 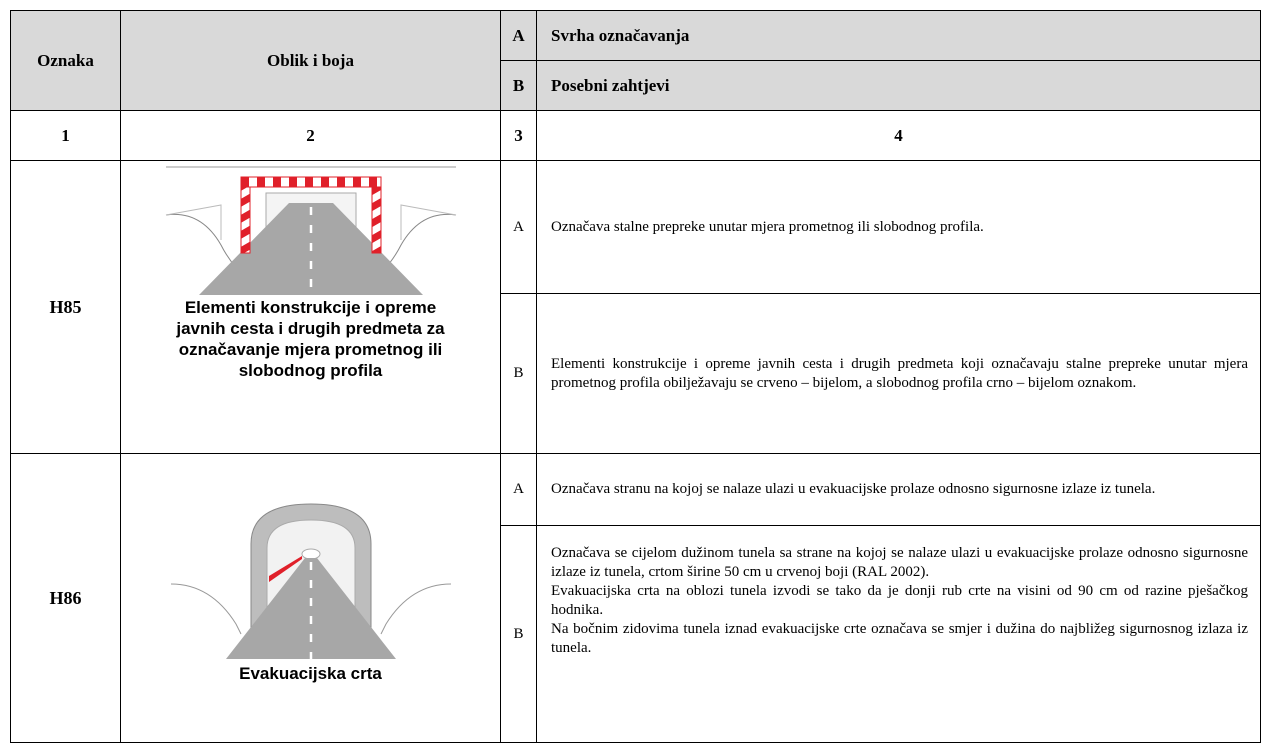 I want to click on header-shape: Oblik i boja, so click(x=310, y=60).